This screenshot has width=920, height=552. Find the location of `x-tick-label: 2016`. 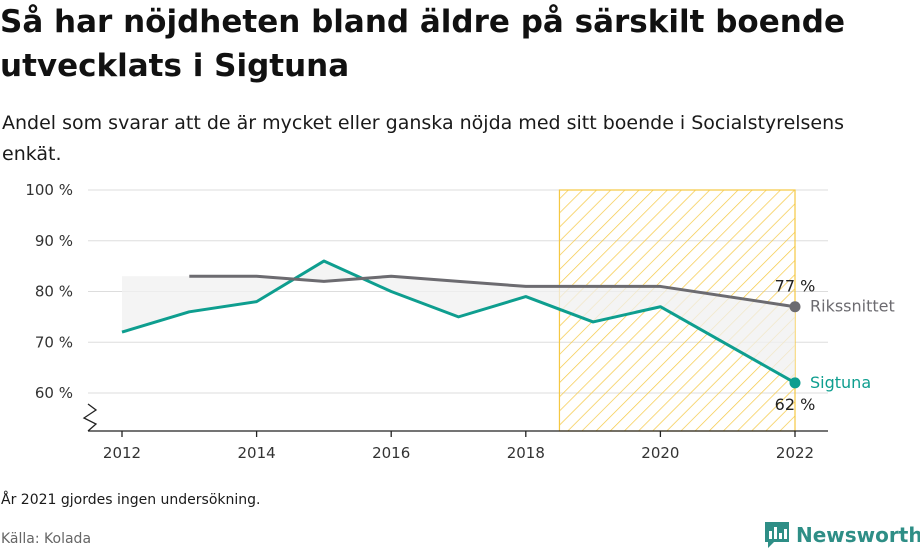

x-tick-label: 2016 is located at coordinates (391, 453).